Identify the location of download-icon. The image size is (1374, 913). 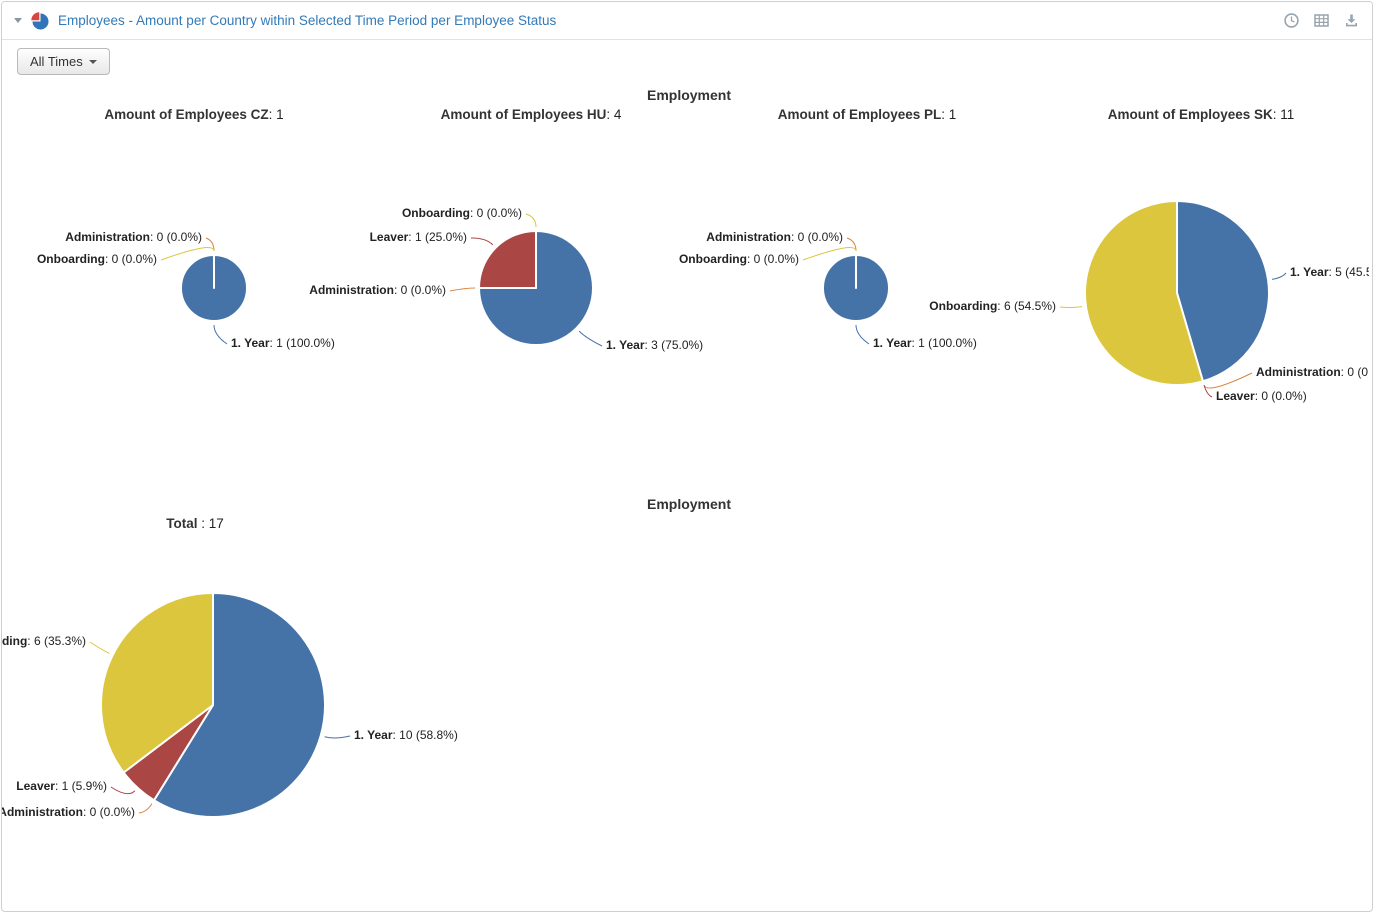
(1351, 20).